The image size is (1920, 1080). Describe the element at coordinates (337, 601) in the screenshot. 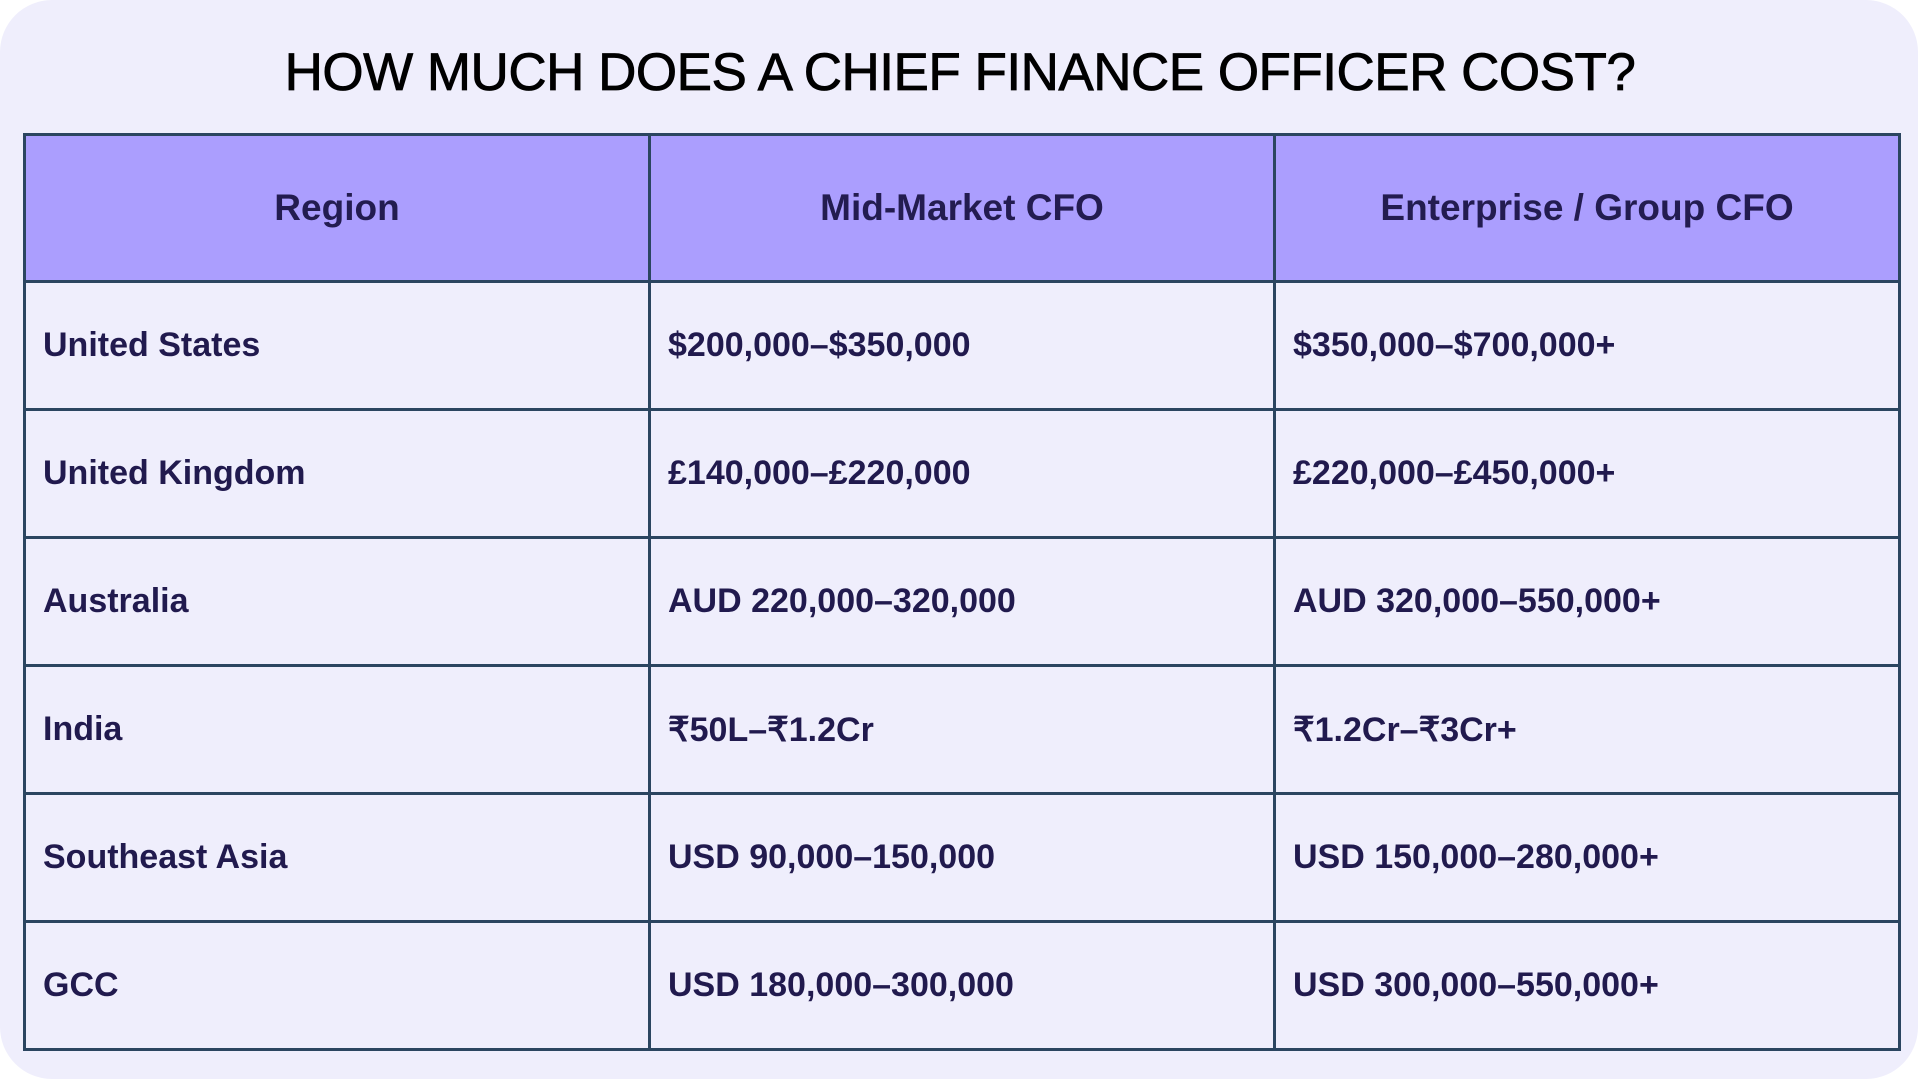

I see `region-cell: Australia` at that location.